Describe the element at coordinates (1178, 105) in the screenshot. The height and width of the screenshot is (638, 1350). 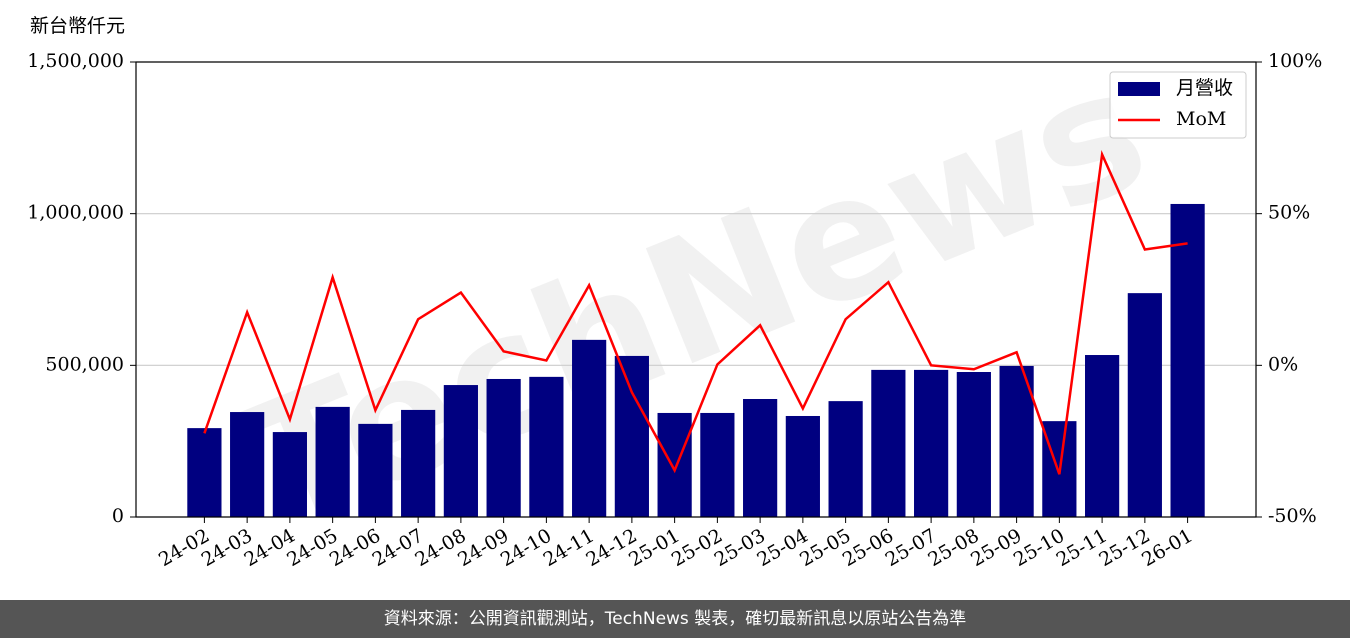
I see `legend: 月營收 MoM` at that location.